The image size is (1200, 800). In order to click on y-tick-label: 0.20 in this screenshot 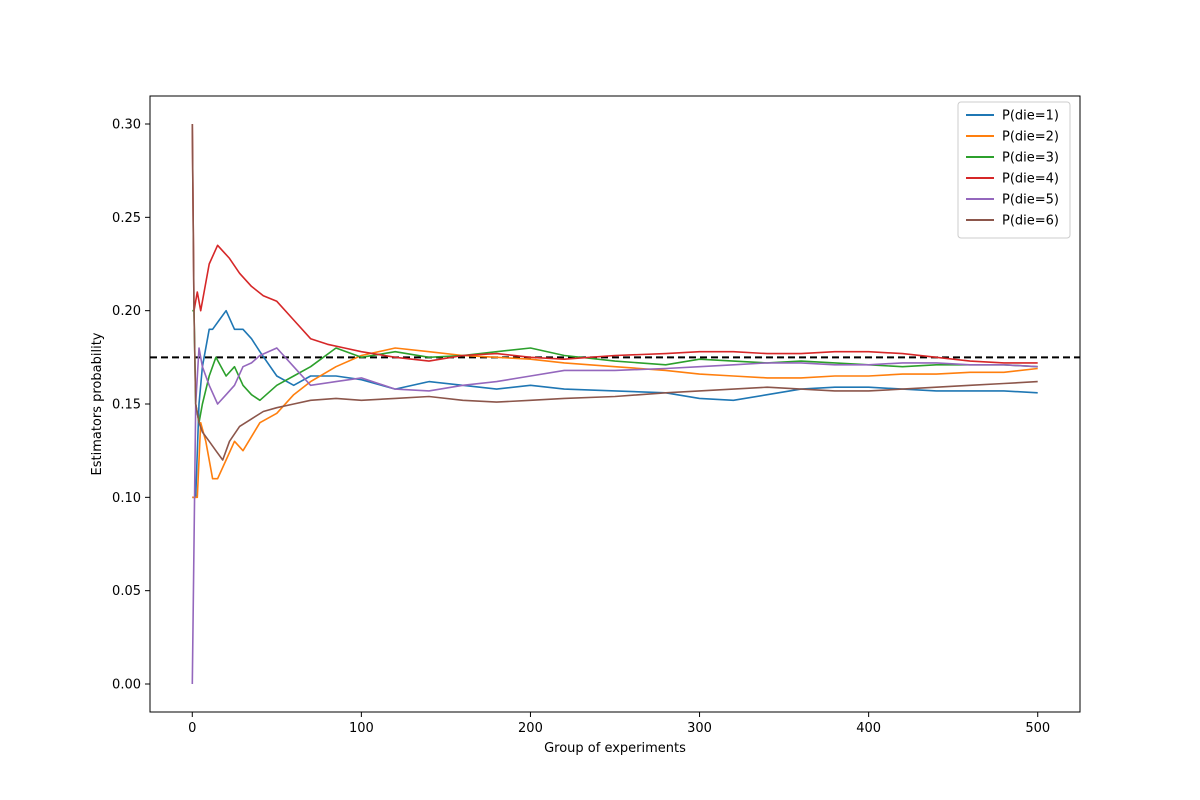, I will do `click(126, 311)`.